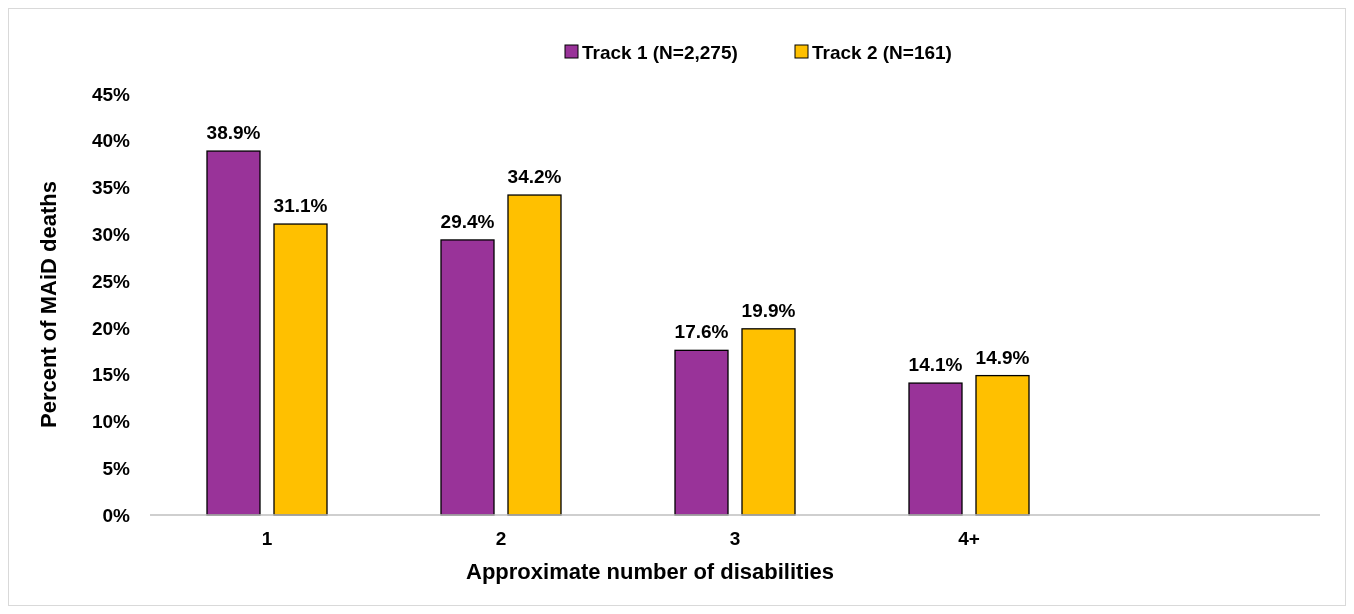 This screenshot has height=614, width=1354. I want to click on x-tick-label: 2, so click(501, 538).